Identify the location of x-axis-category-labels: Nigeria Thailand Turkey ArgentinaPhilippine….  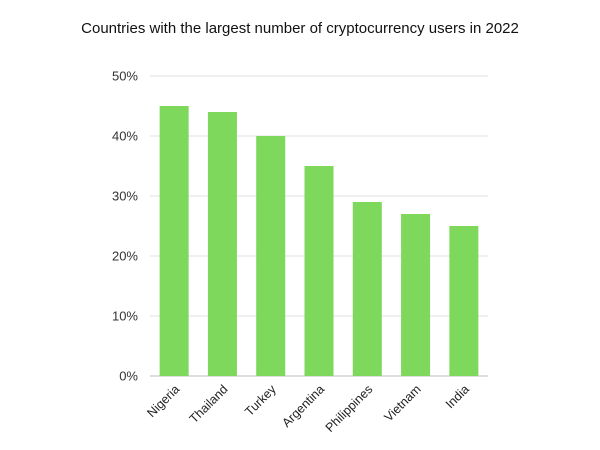
(308, 408).